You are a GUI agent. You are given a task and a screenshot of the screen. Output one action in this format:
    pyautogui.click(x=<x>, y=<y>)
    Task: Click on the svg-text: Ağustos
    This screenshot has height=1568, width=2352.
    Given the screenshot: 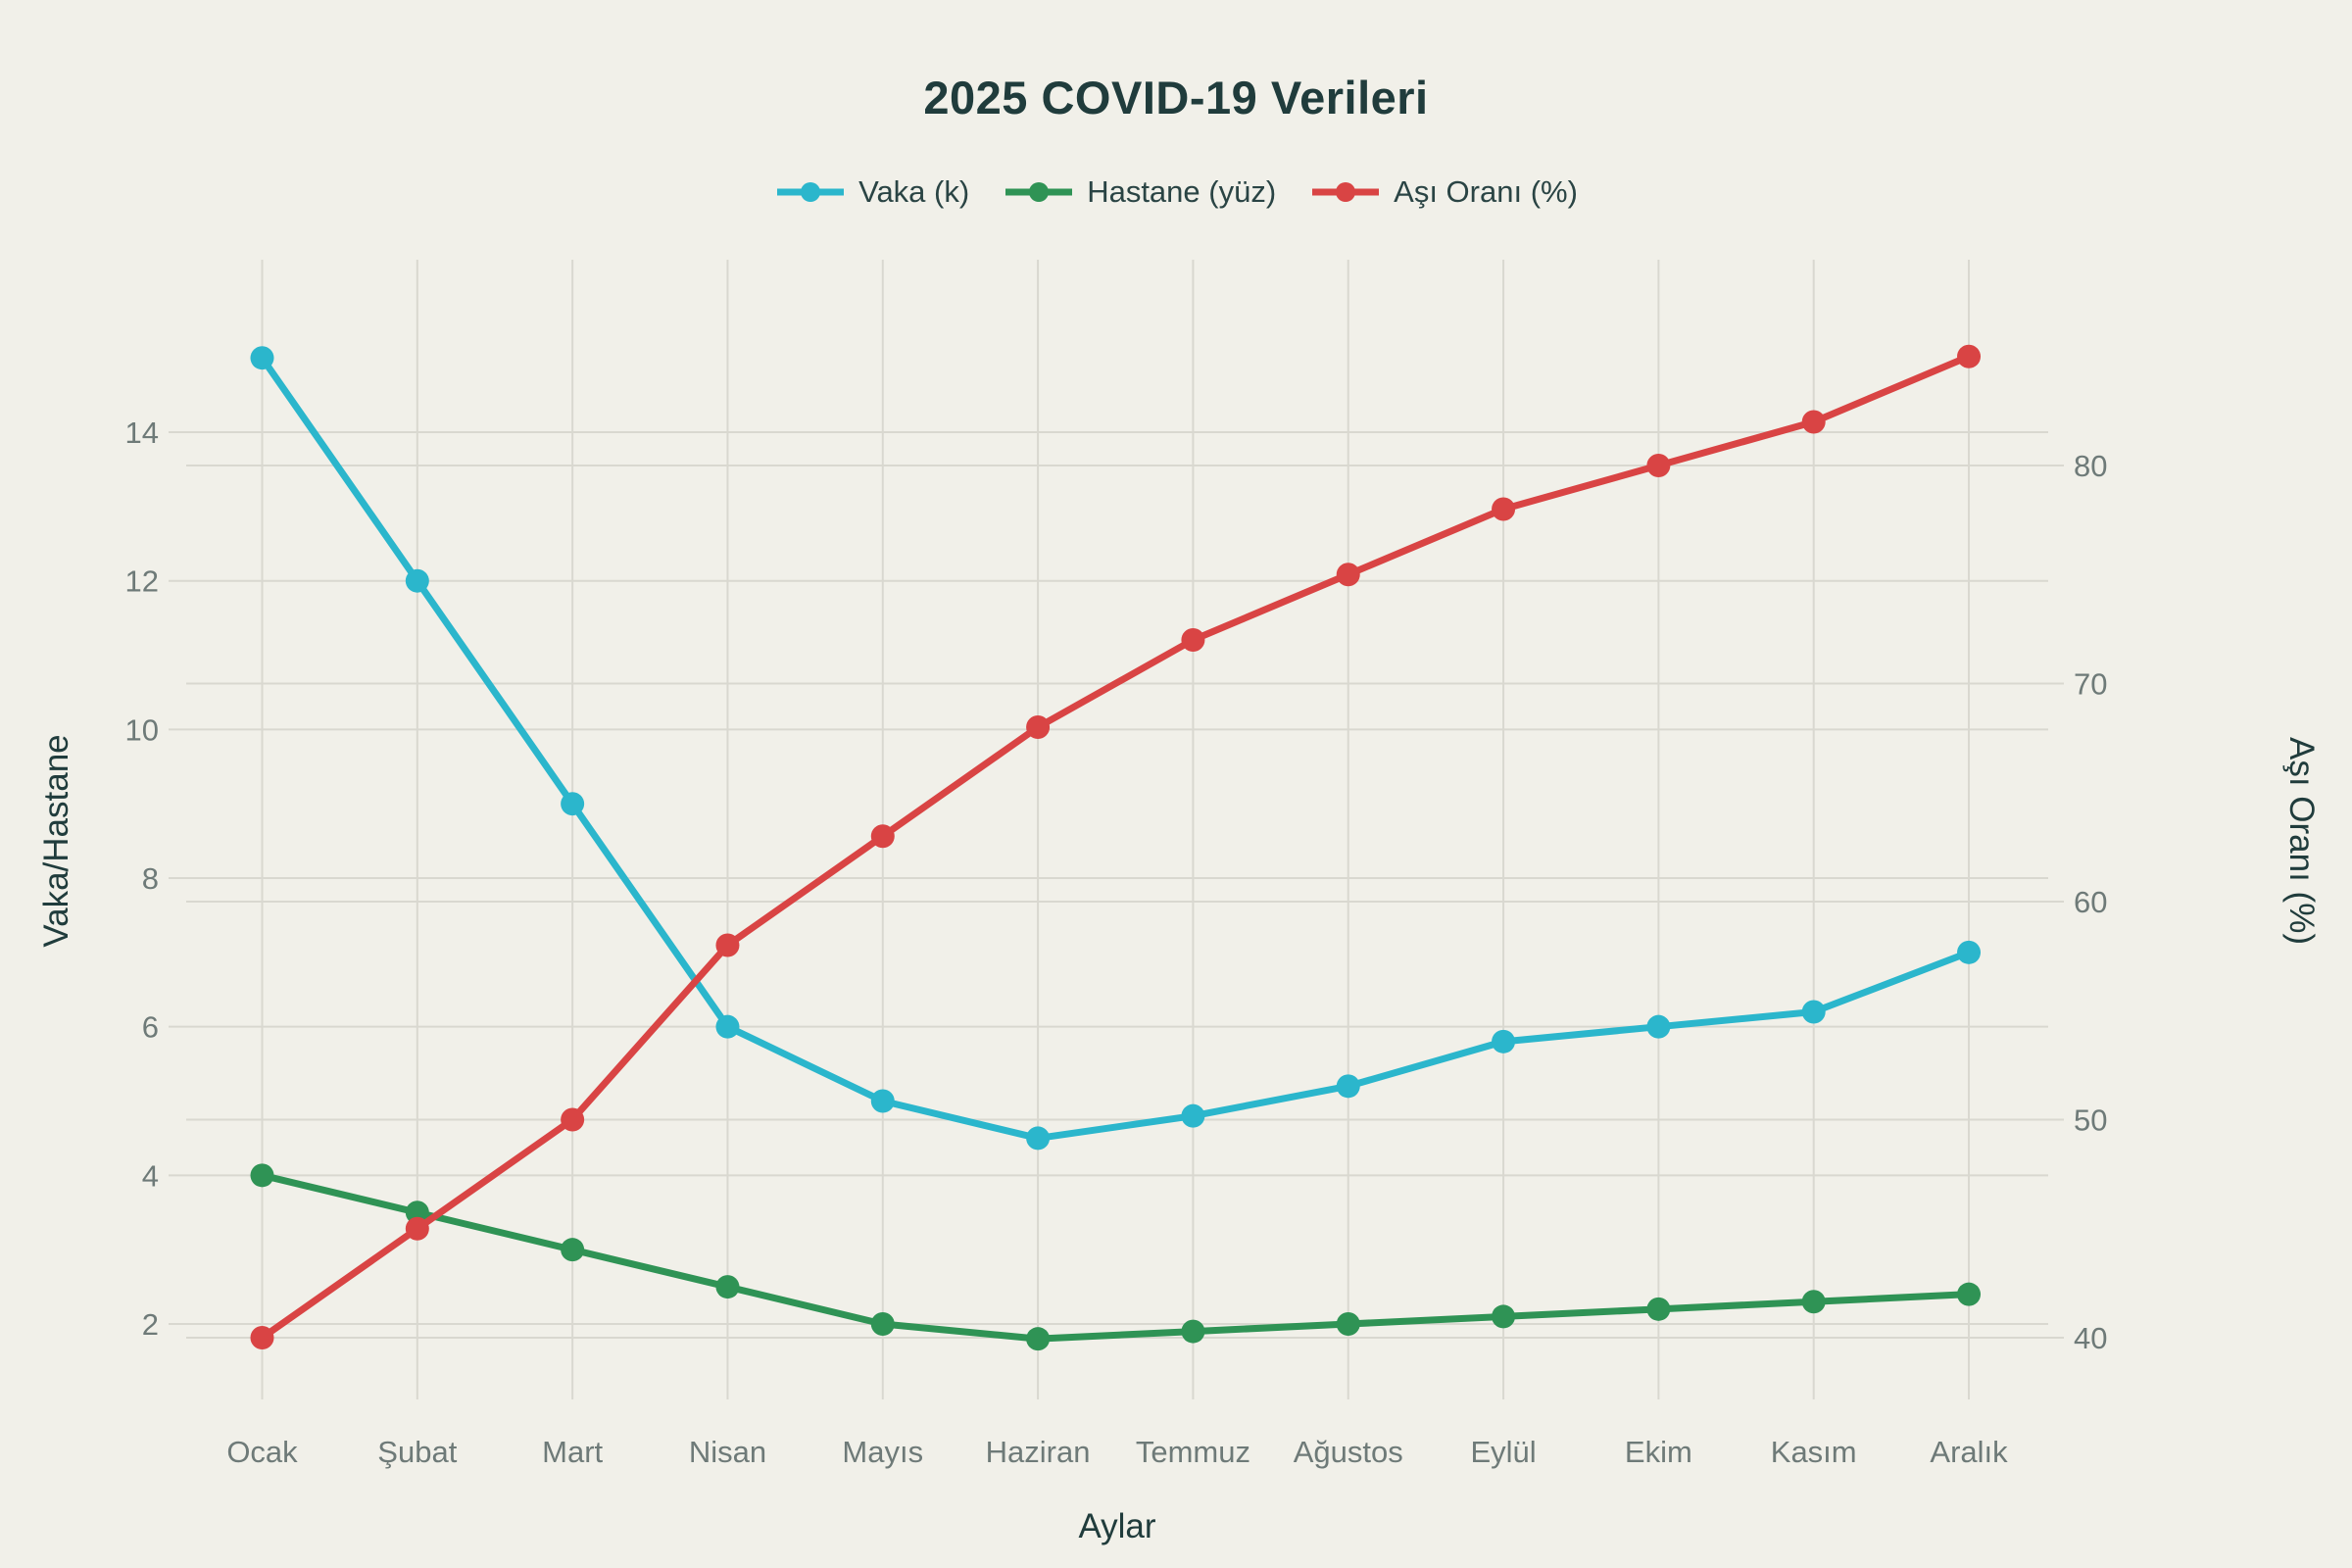 What is the action you would take?
    pyautogui.click(x=1348, y=1452)
    